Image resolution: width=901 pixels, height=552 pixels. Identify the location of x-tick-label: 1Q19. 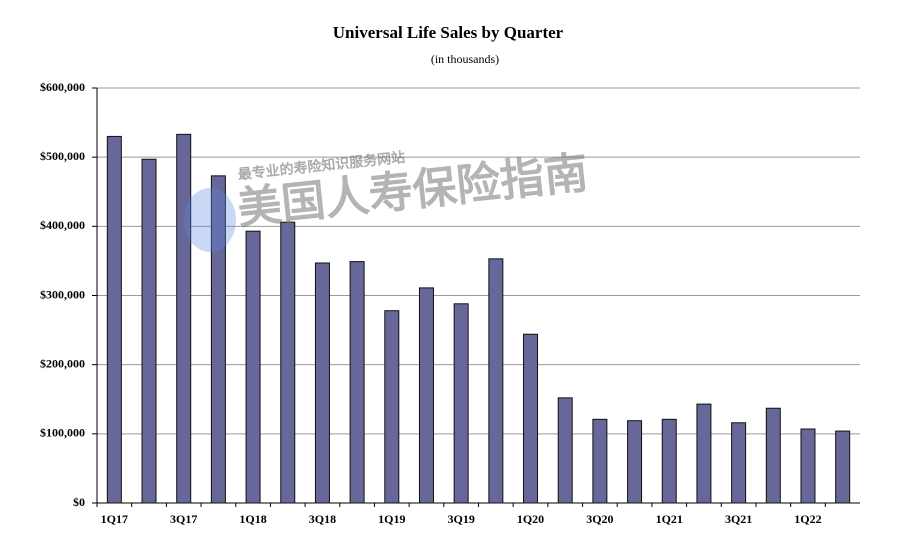
(391, 519).